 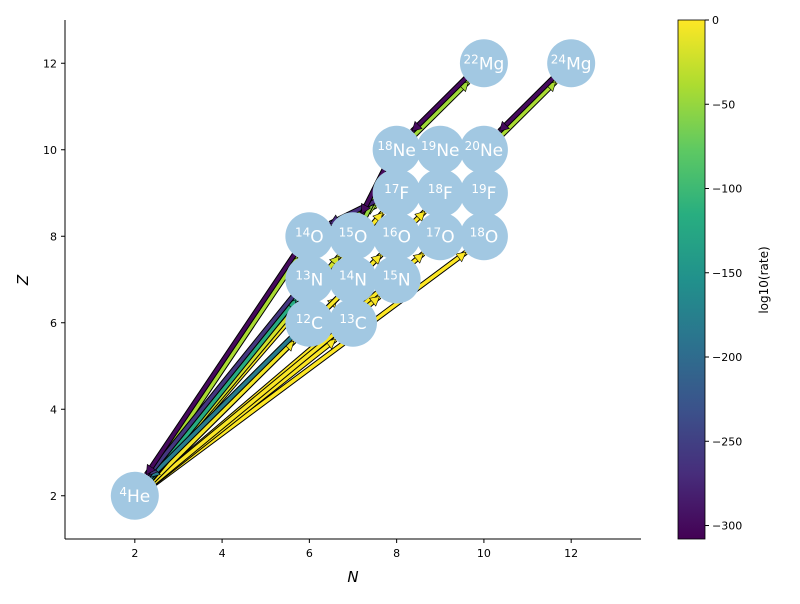 I want to click on rate-link-c12-he4, so click(x=224, y=404).